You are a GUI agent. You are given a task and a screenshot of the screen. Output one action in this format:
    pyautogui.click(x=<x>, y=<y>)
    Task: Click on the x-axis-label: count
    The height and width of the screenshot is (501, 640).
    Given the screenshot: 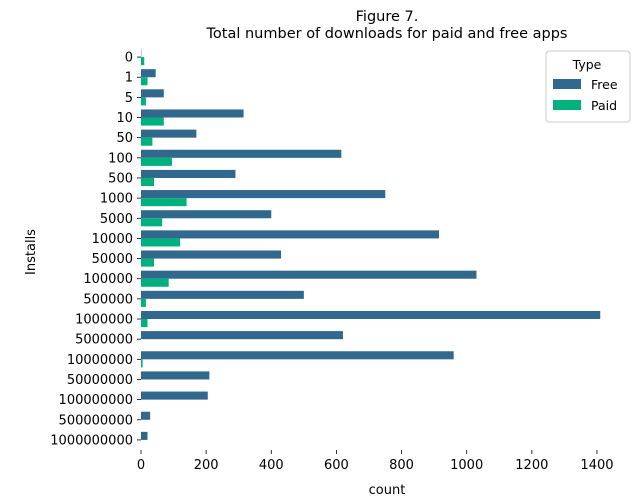 What is the action you would take?
    pyautogui.click(x=387, y=490)
    